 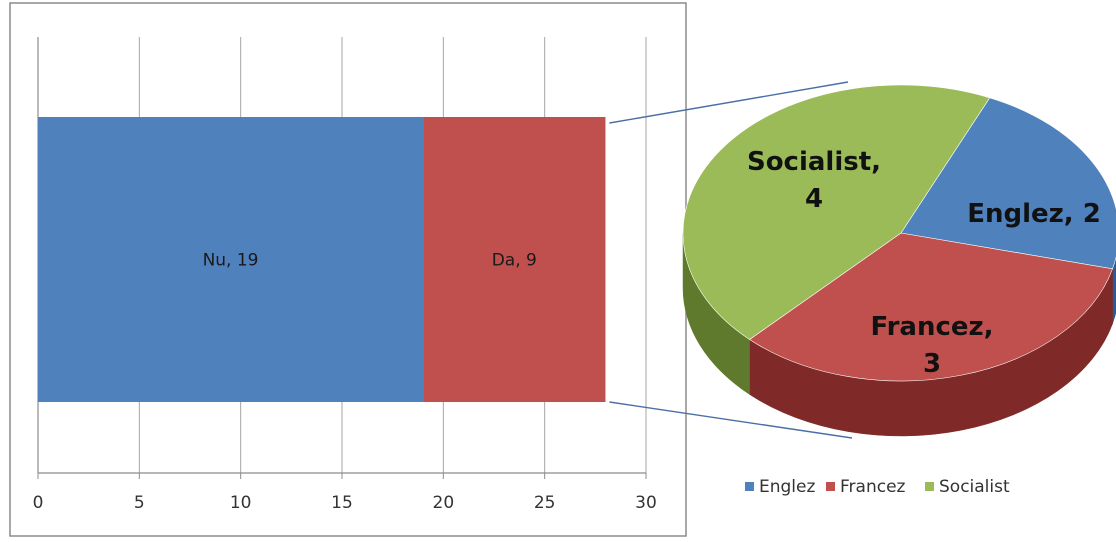 What do you see at coordinates (749, 486) in the screenshot?
I see `legend-swatch-englez` at bounding box center [749, 486].